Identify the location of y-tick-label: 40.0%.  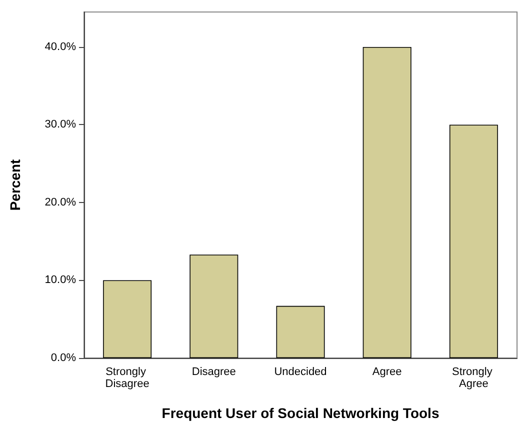
(60, 46).